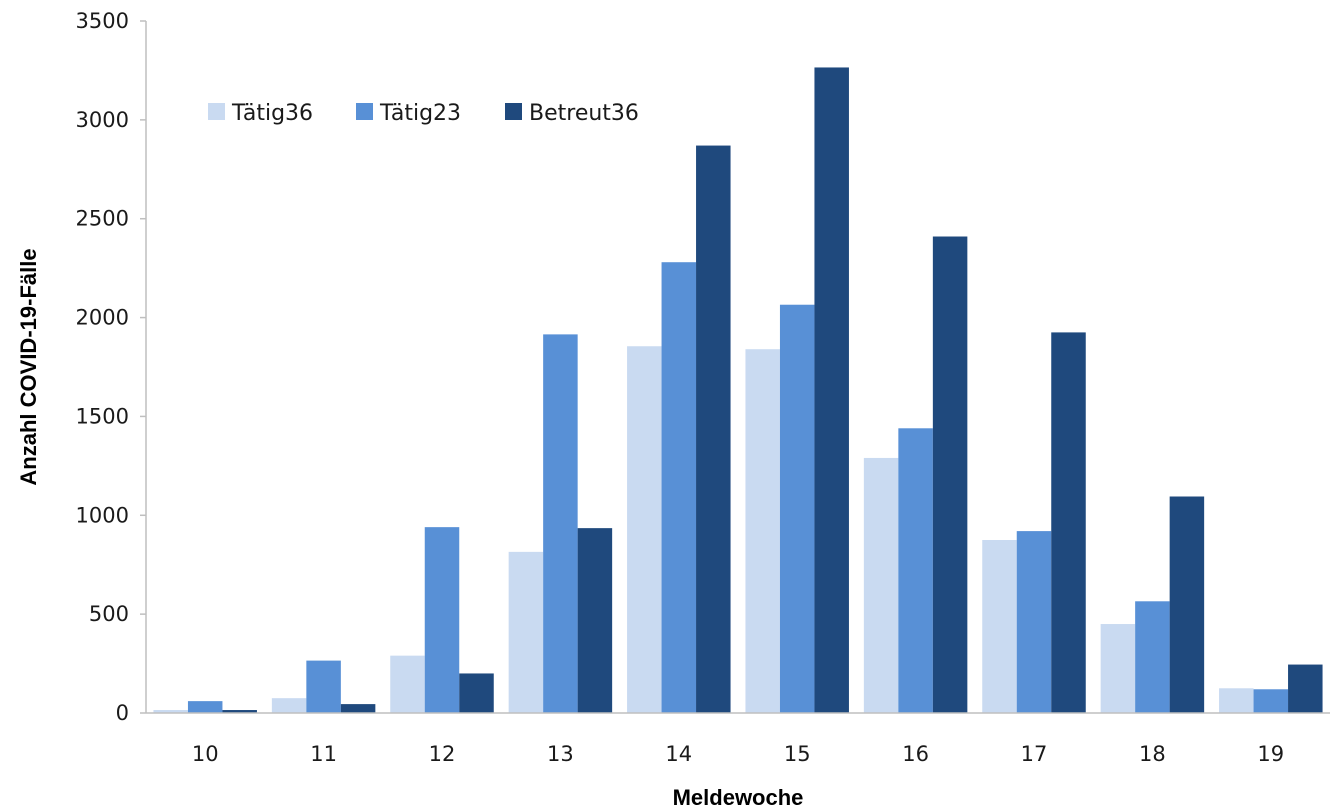 Image resolution: width=1330 pixels, height=811 pixels. I want to click on x-axis-title: Meldewoche, so click(738, 797).